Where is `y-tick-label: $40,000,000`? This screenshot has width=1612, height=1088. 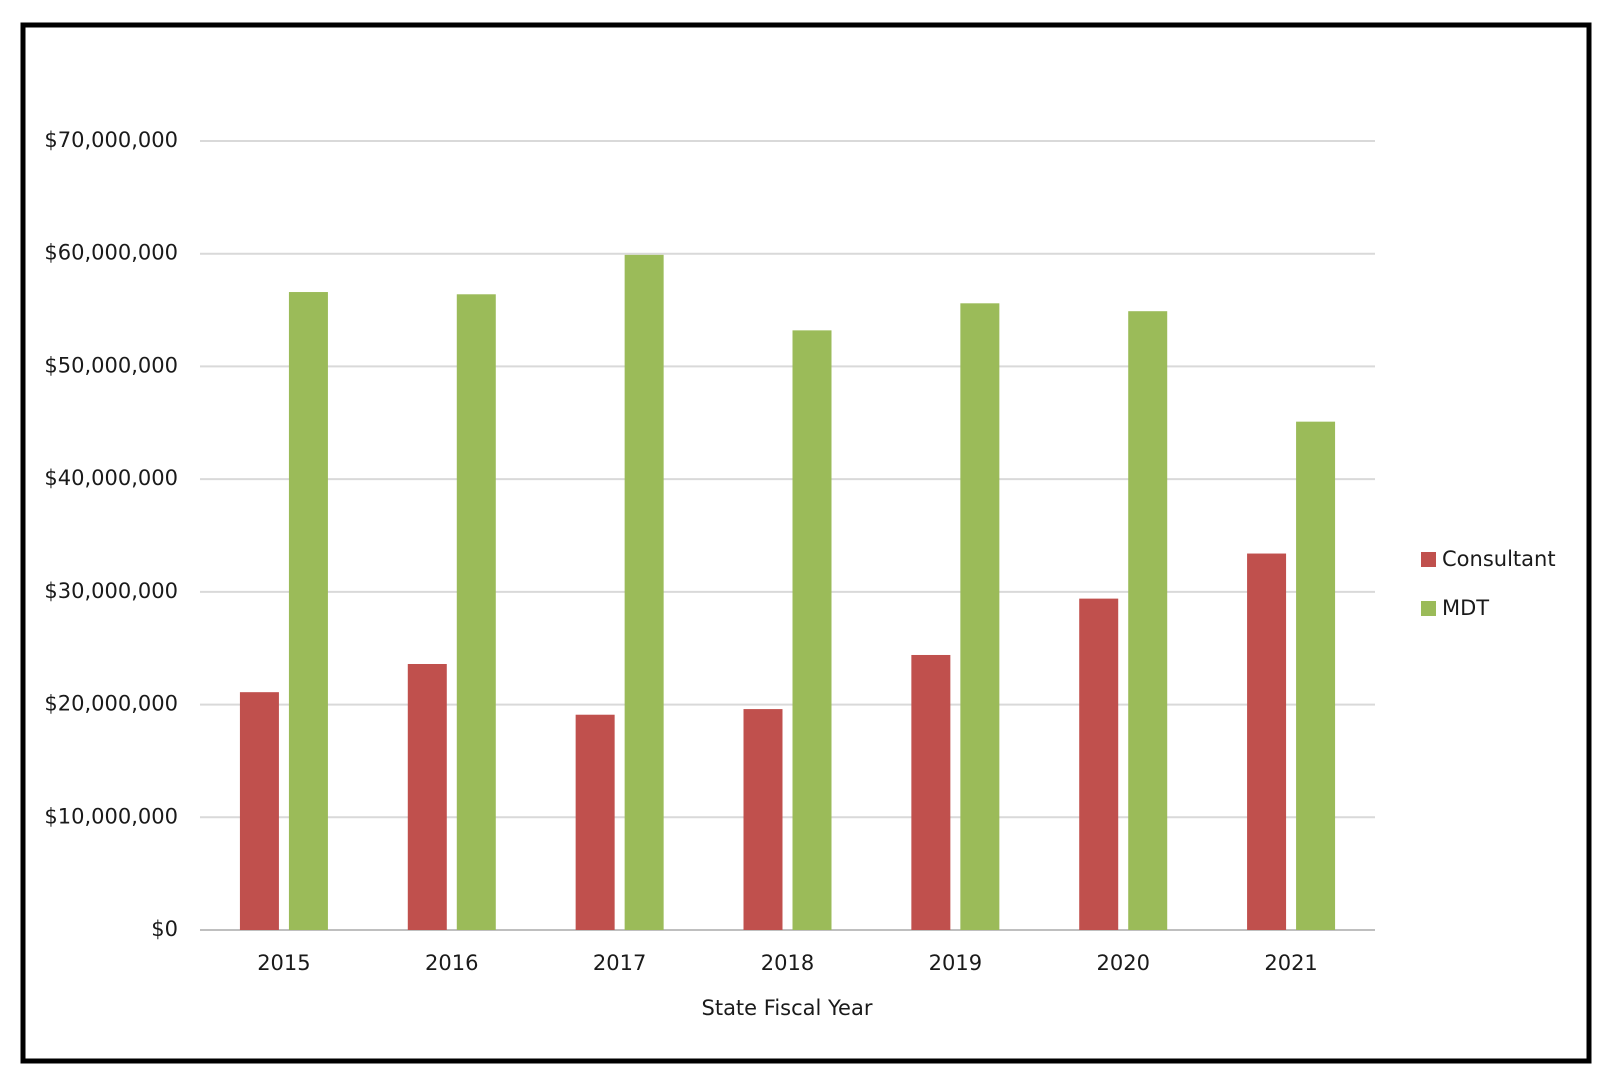 y-tick-label: $40,000,000 is located at coordinates (111, 478).